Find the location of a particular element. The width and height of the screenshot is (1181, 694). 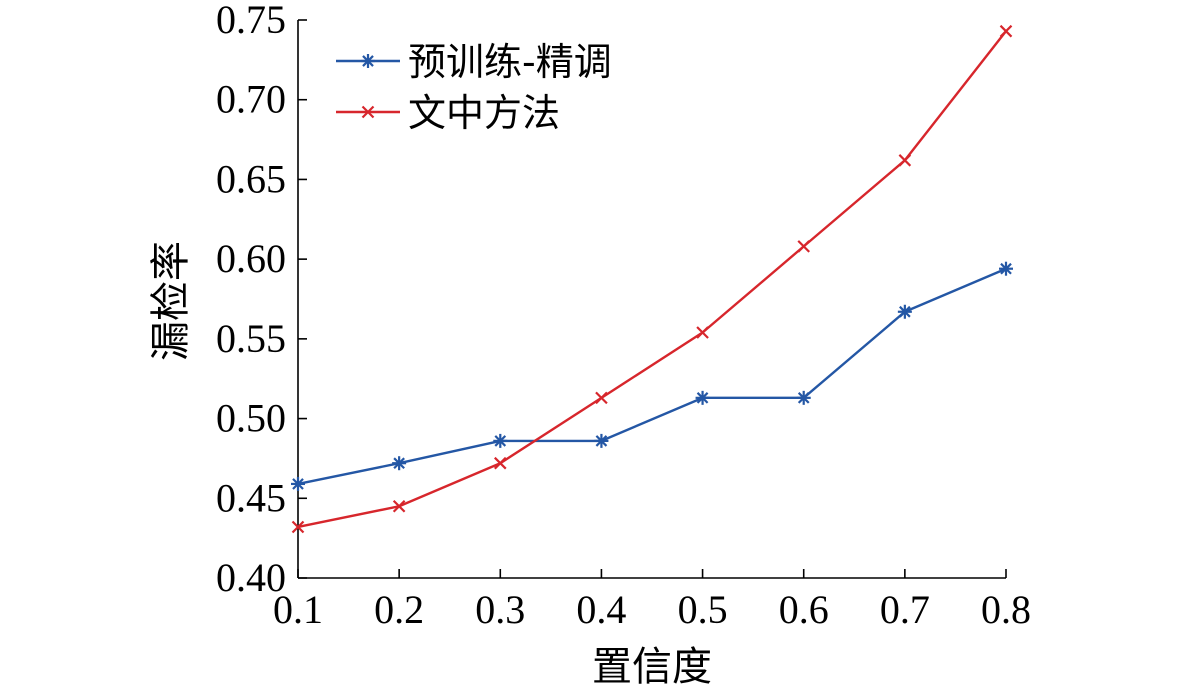

y-tick-label: 0.75 is located at coordinates (251, 21).